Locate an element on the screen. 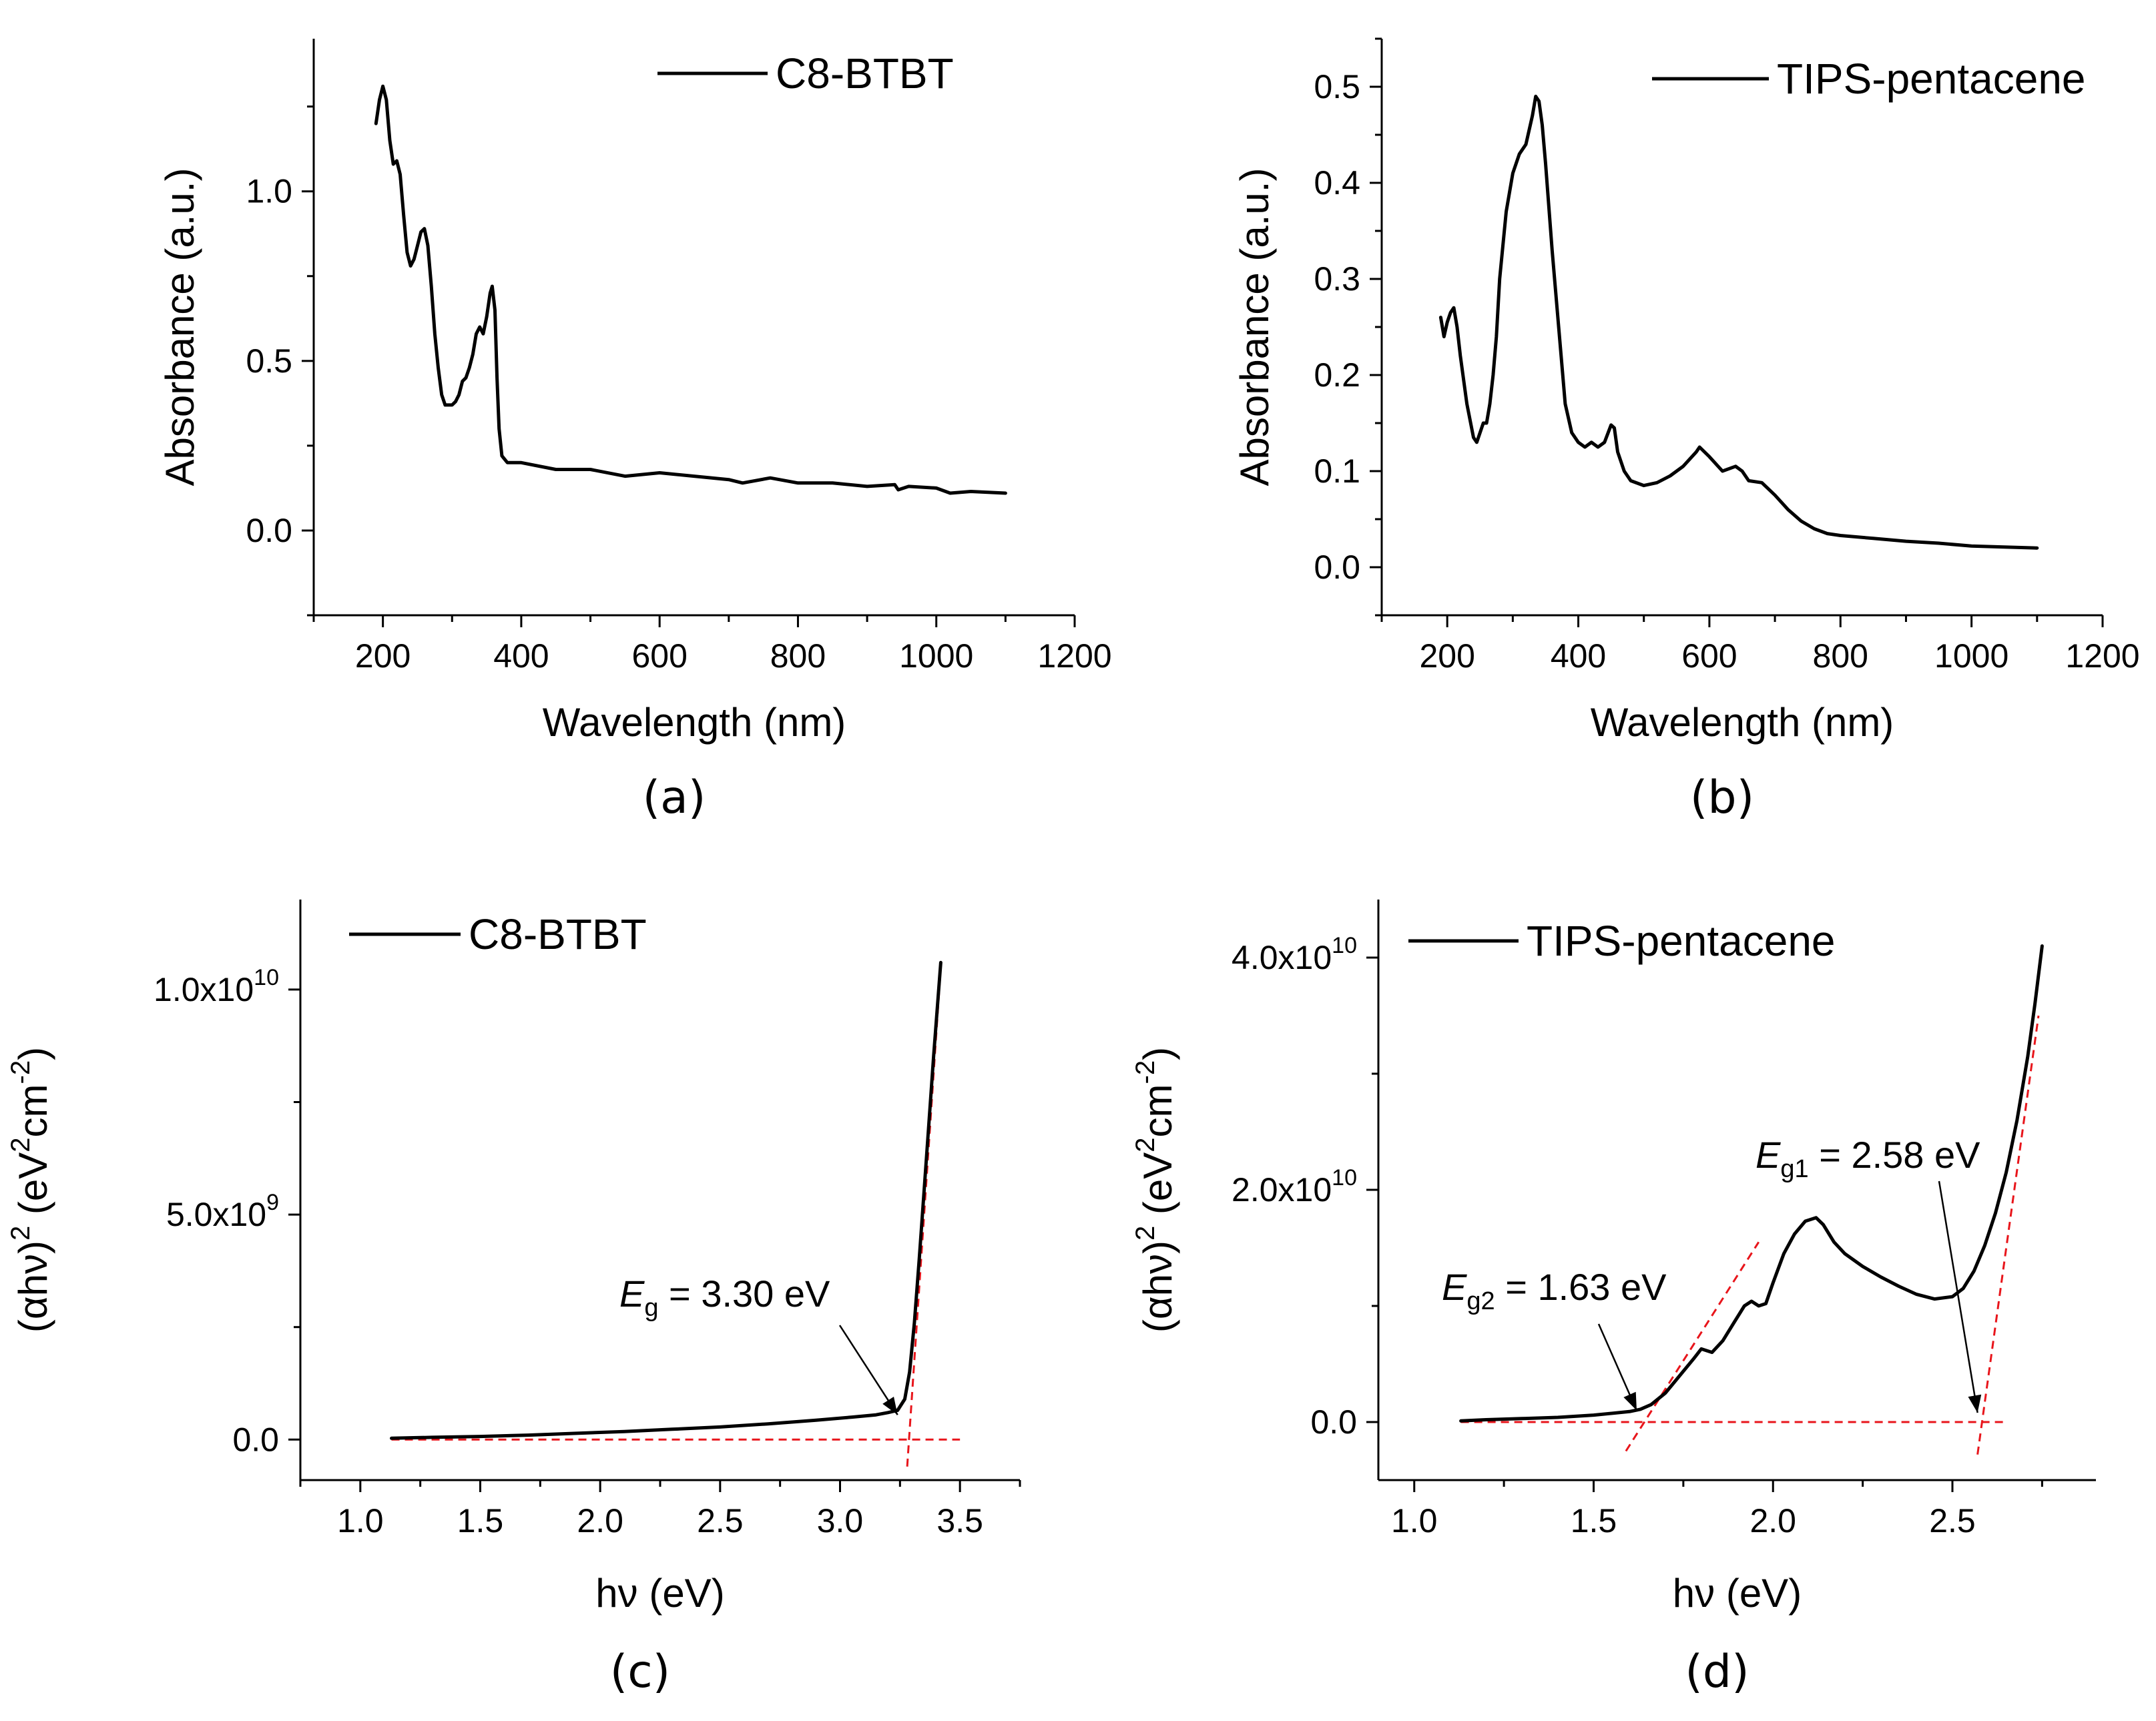 Image resolution: width=2156 pixels, height=1721 pixels. x-tick-label: 3.0 is located at coordinates (841, 1520).